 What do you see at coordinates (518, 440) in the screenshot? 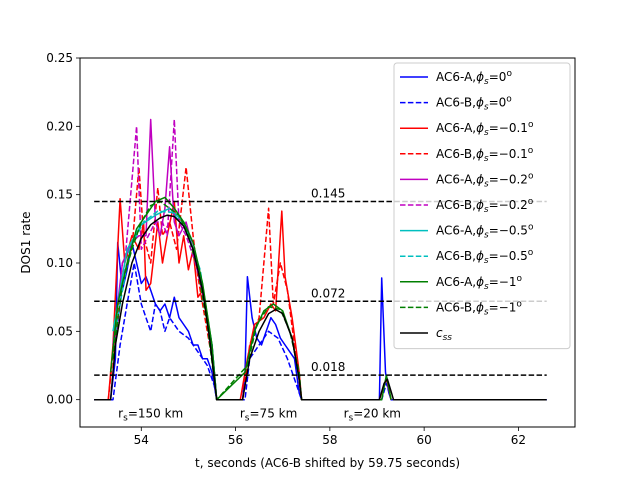
I see `x-tick-label-4: 62` at bounding box center [518, 440].